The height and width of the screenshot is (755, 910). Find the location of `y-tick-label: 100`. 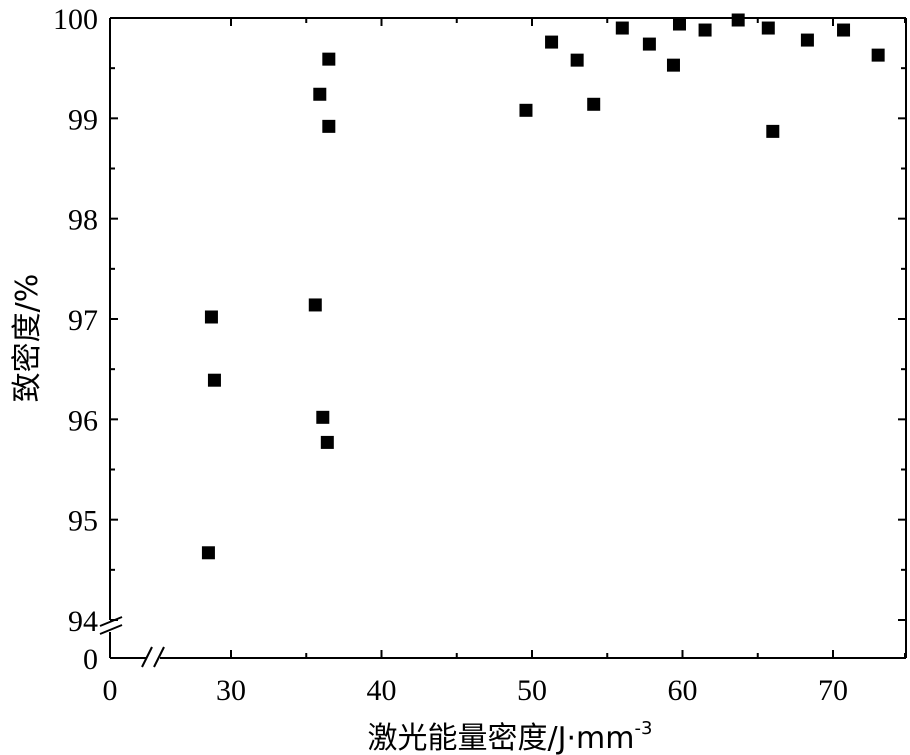

y-tick-label: 100 is located at coordinates (75, 19).